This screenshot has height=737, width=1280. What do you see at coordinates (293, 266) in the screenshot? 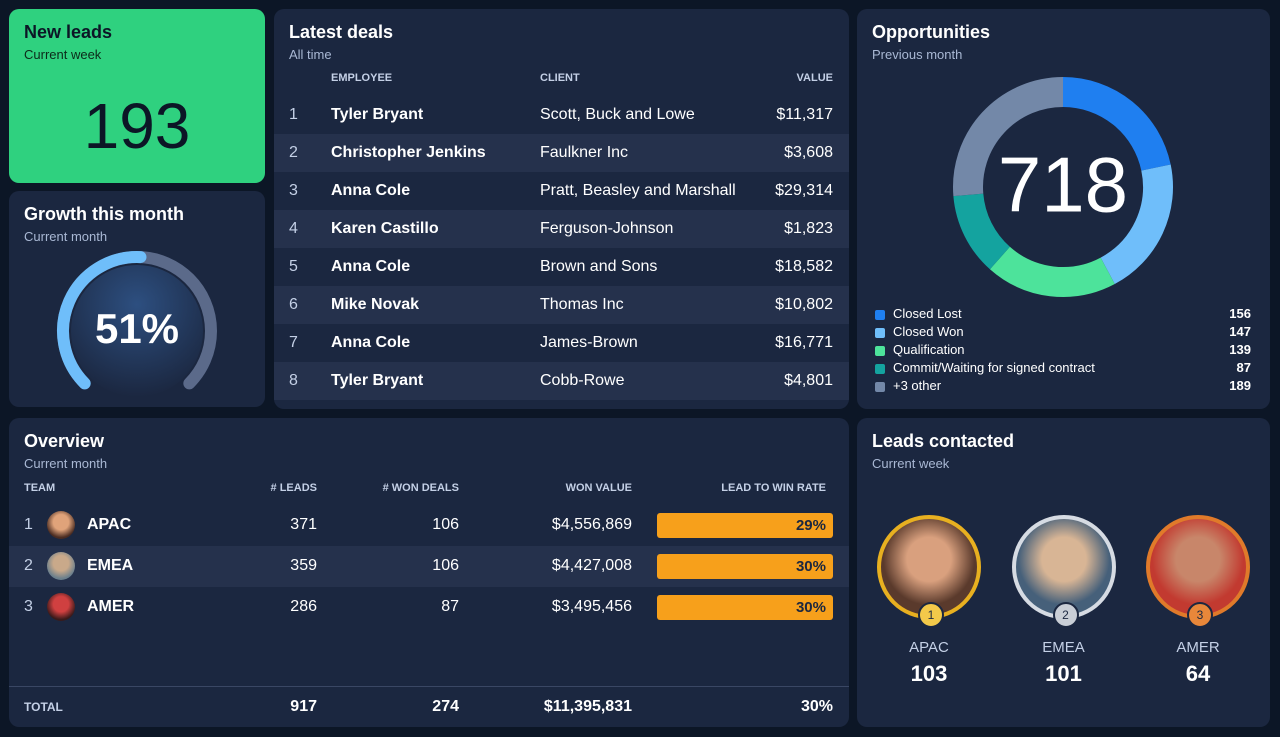
I see `rank: 5` at bounding box center [293, 266].